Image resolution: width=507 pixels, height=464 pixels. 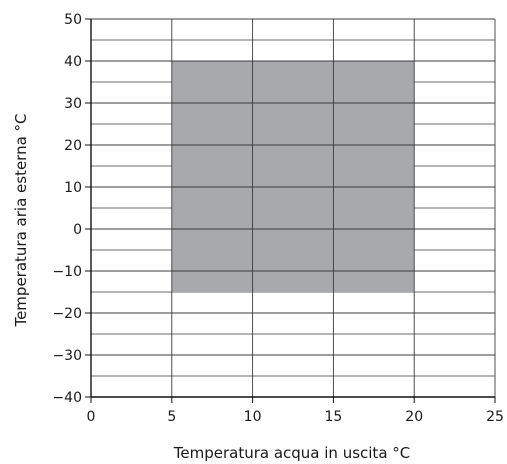 I want to click on y-tick-label: −10, so click(x=67, y=272).